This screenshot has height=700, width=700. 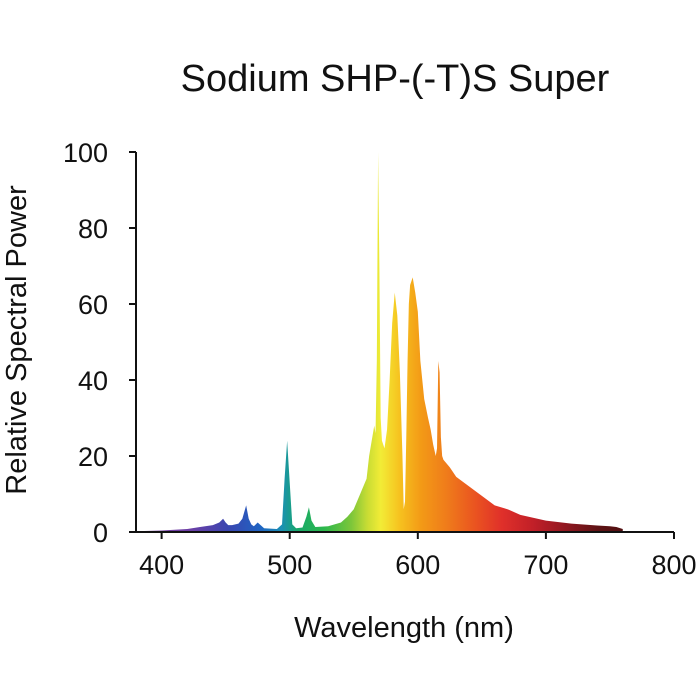 I want to click on y-tick-label-20: 20, so click(x=93, y=457).